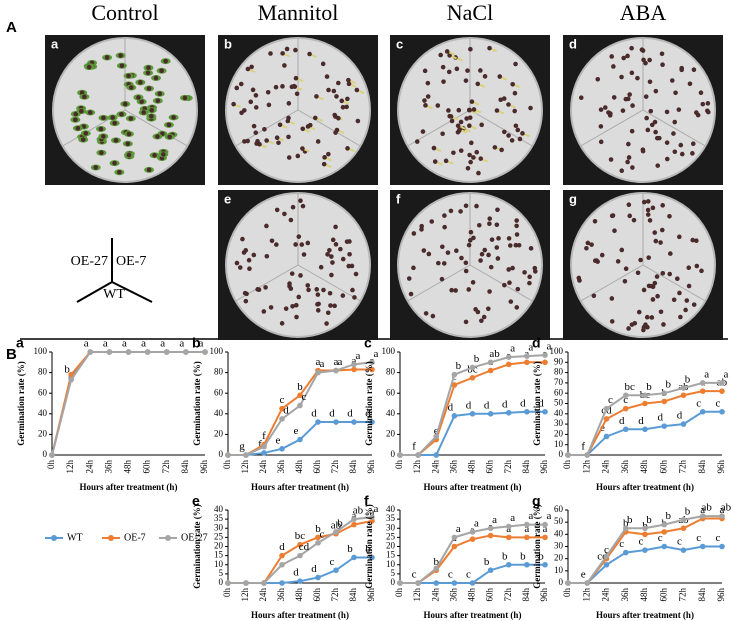 This screenshot has height=621, width=734. I want to click on y-tick-label: 35, so click(391, 518).